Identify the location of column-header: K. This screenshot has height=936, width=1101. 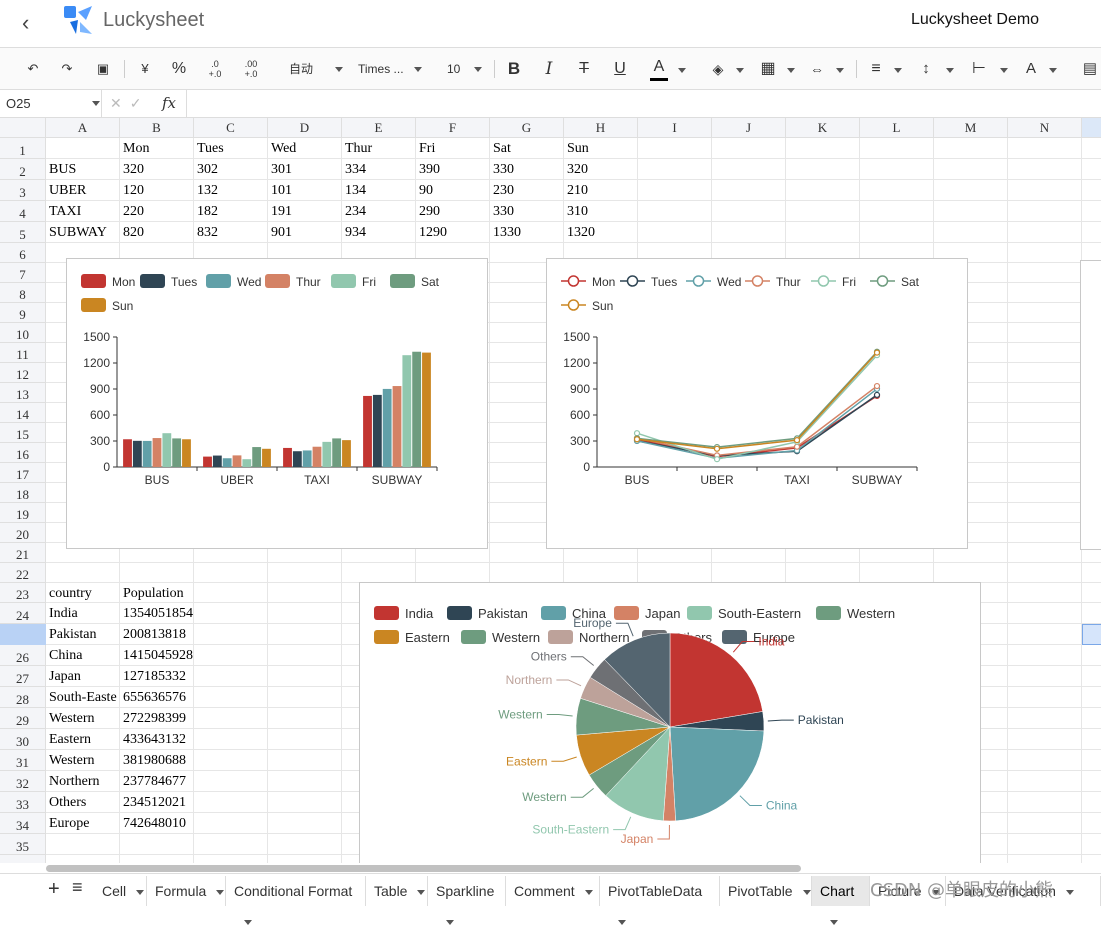
(823, 128).